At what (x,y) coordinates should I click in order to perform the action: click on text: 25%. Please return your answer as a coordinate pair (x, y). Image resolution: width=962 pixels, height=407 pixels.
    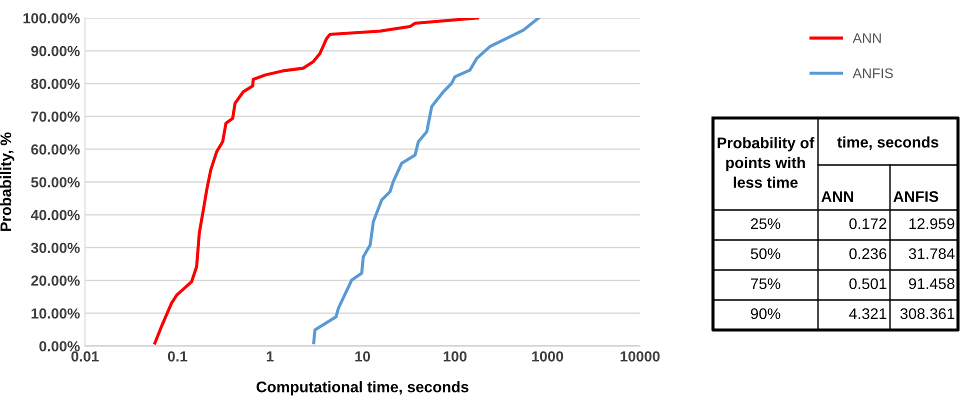
    Looking at the image, I should click on (765, 224).